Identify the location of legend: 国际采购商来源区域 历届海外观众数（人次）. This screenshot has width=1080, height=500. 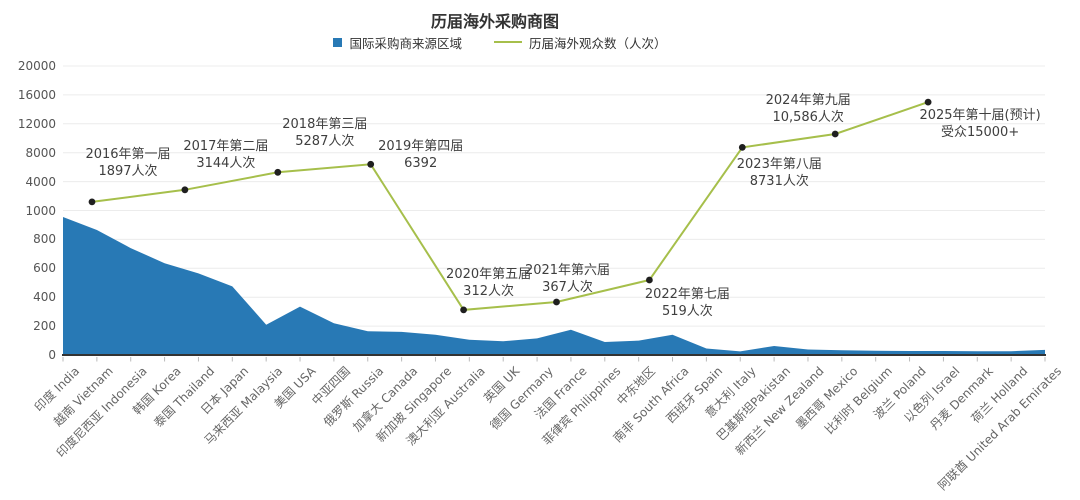
(500, 42).